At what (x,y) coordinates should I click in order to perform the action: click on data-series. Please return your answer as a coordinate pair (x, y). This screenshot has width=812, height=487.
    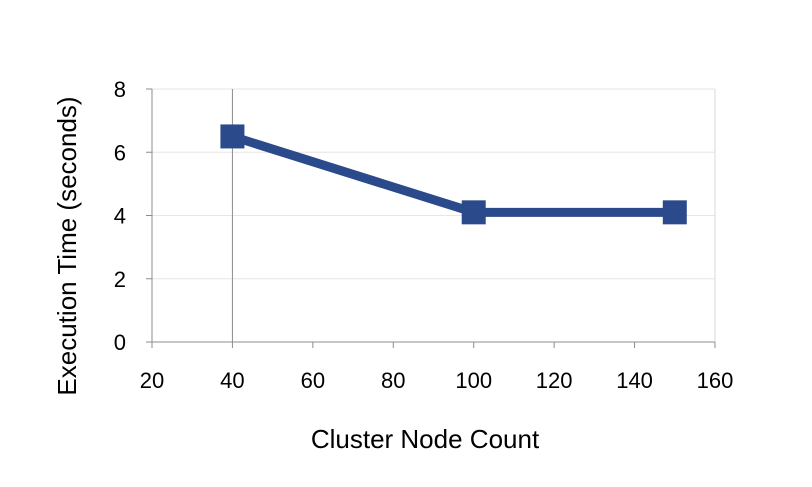
    Looking at the image, I should click on (453, 174).